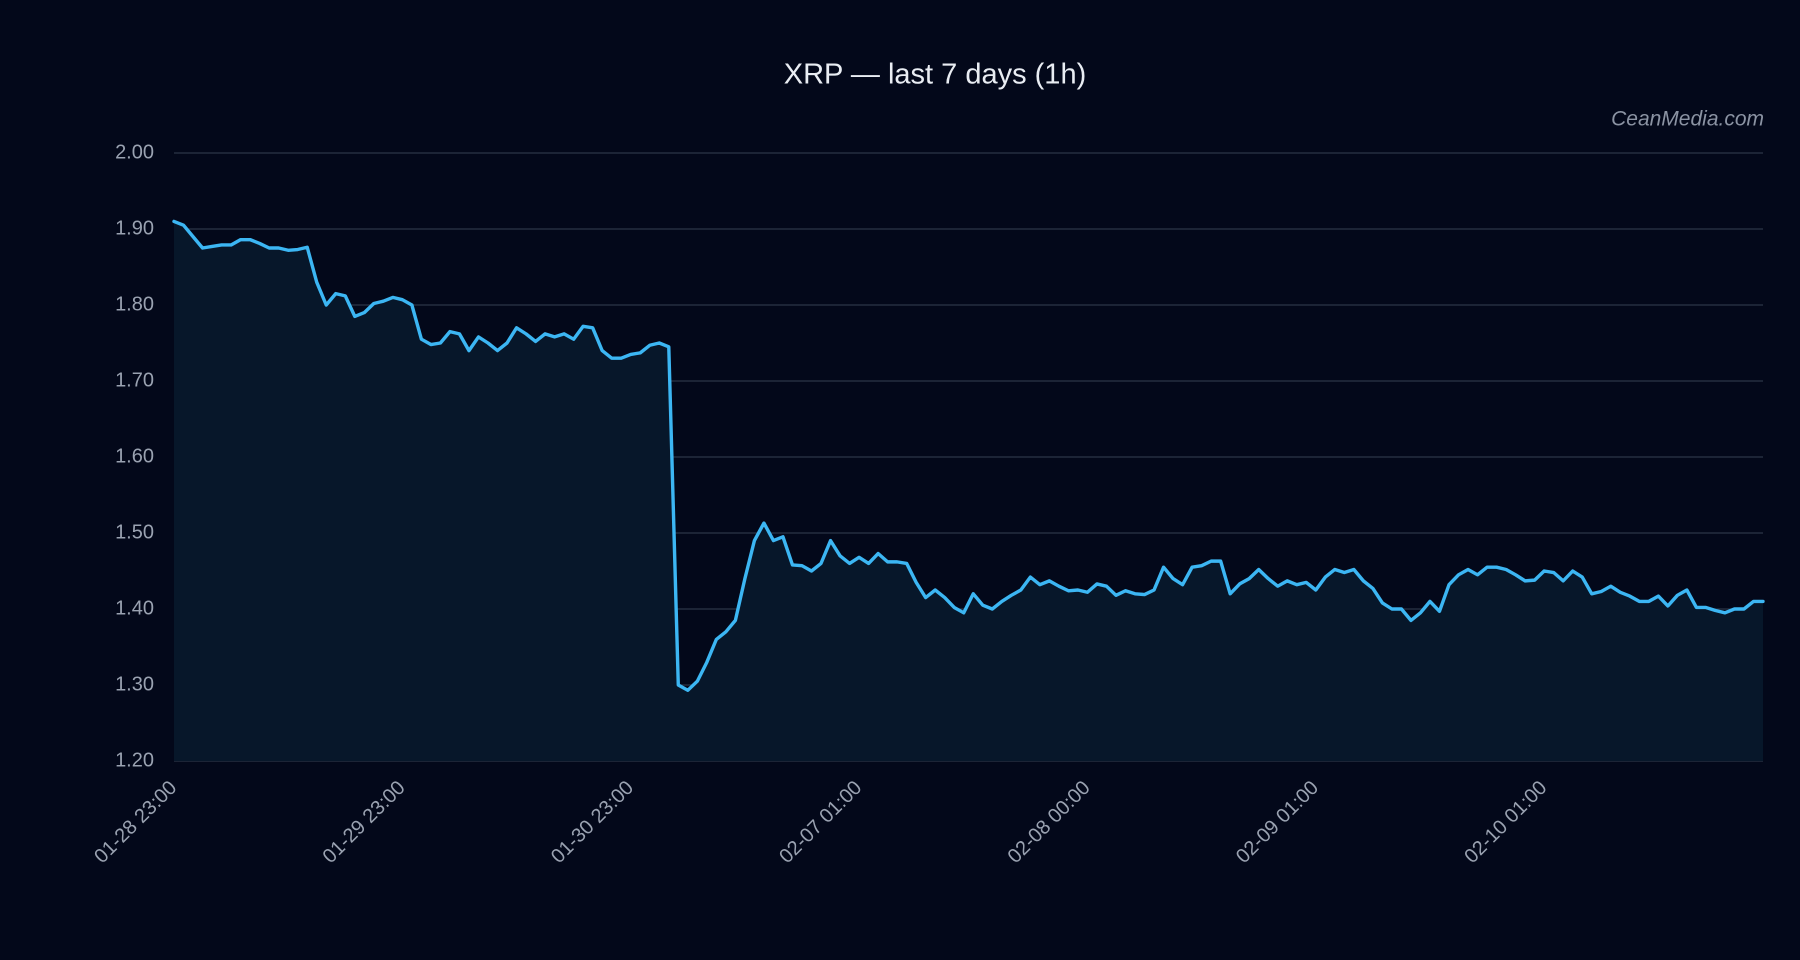 This screenshot has width=1800, height=960. I want to click on y-tick-label: 1.50, so click(134, 532).